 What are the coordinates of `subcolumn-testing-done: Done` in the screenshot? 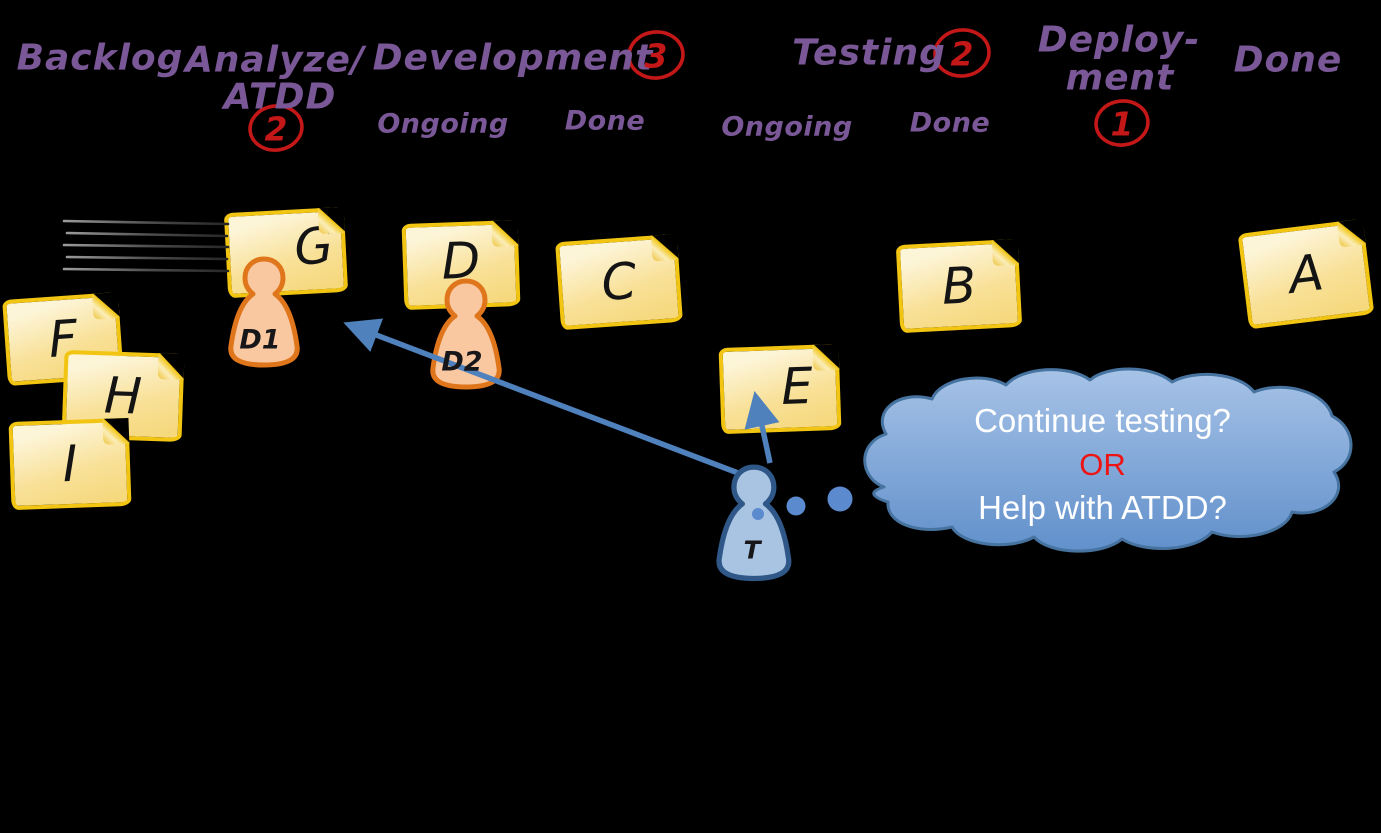 It's located at (950, 123).